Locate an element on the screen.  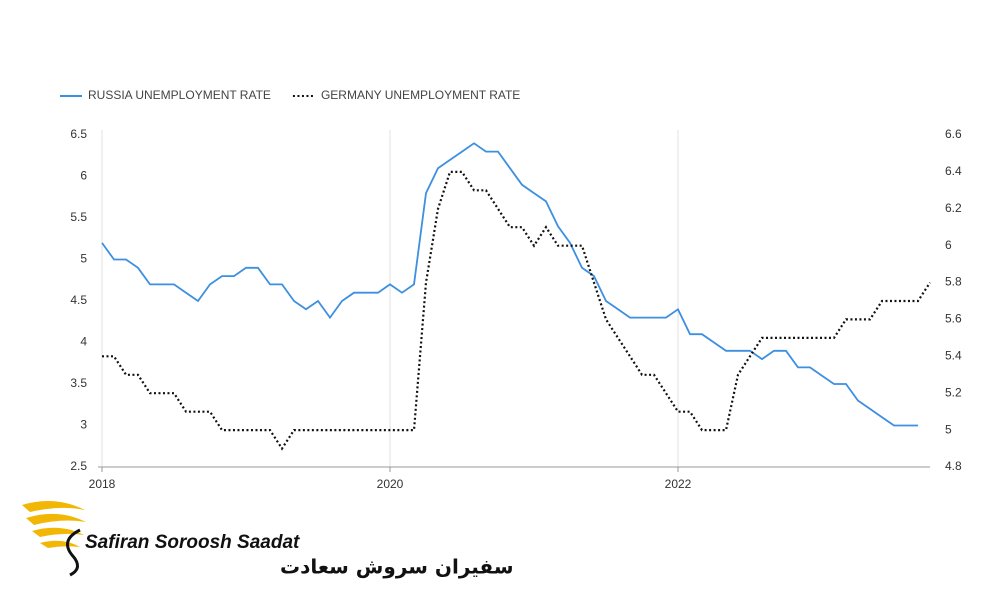
y-tick-label: 3 is located at coordinates (83, 425).